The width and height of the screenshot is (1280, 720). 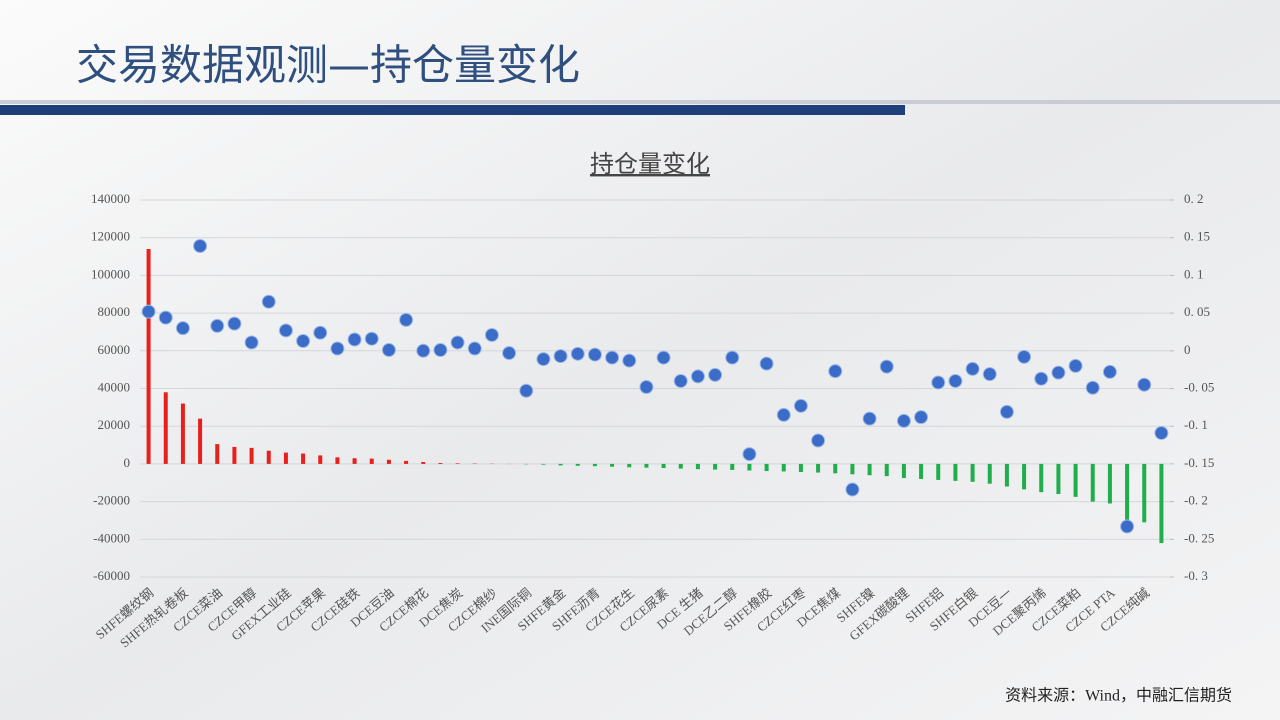 I want to click on y-tick-label: 100000, so click(x=110, y=273).